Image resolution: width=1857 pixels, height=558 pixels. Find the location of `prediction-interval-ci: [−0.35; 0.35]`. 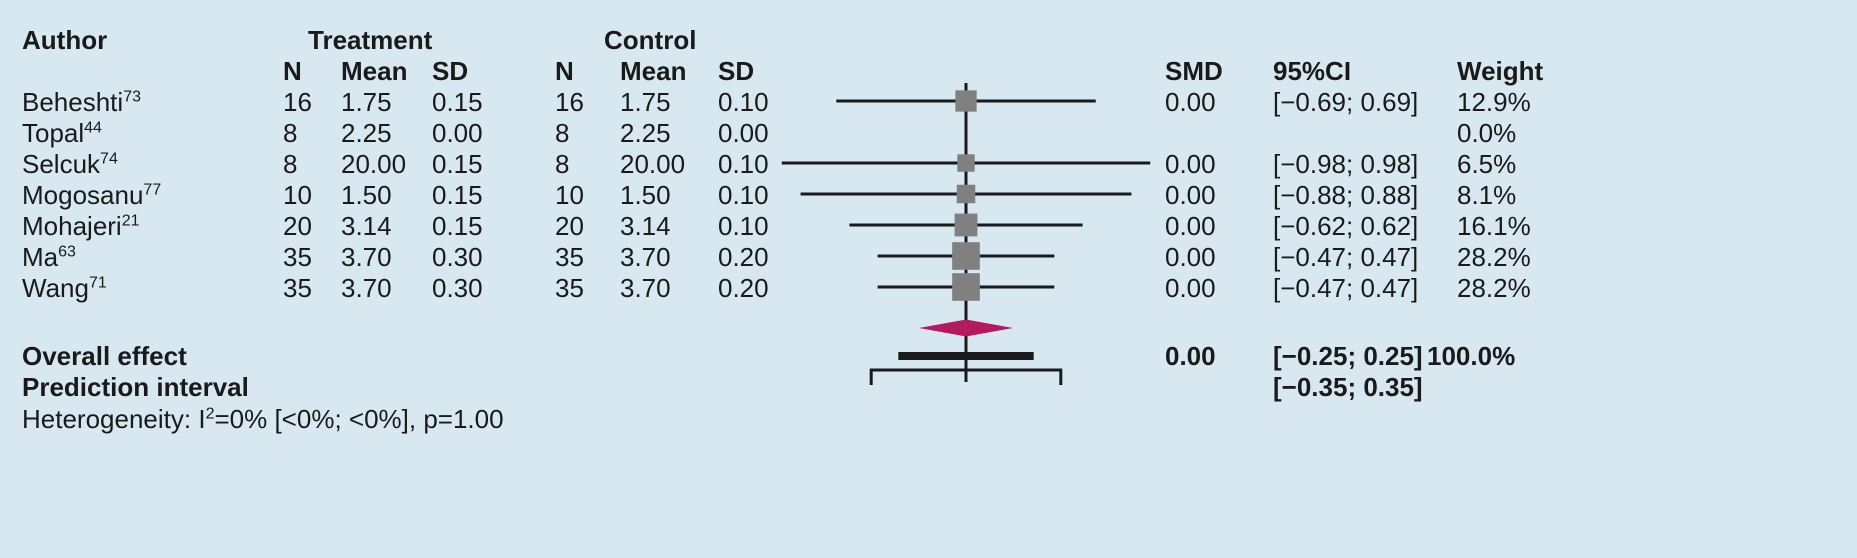

prediction-interval-ci: [−0.35; 0.35] is located at coordinates (1348, 387).